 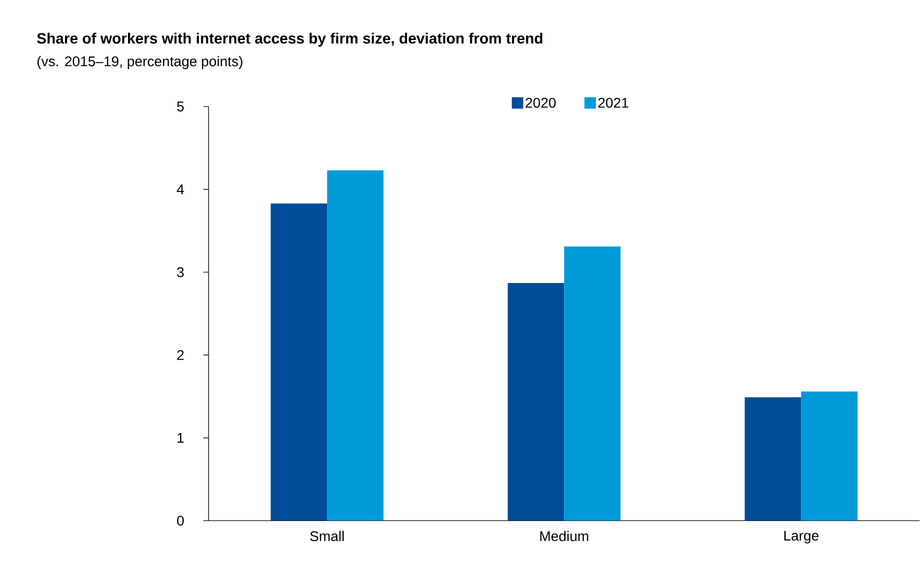 I want to click on x-tick-label: Medium, so click(x=564, y=536).